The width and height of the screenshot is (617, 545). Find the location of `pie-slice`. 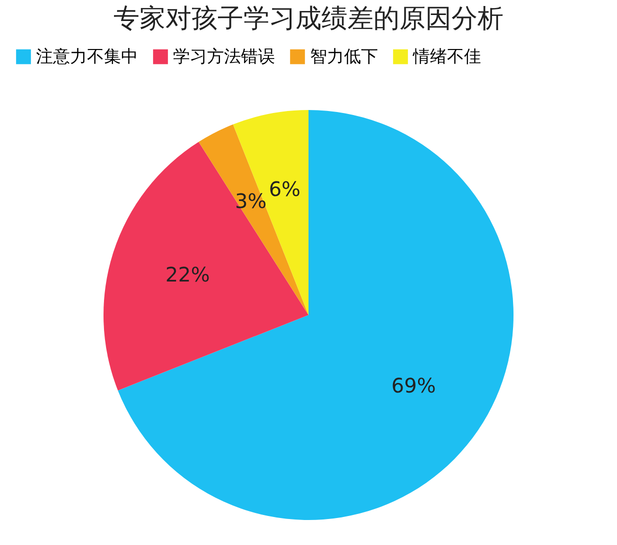

pie-slice is located at coordinates (270, 212).